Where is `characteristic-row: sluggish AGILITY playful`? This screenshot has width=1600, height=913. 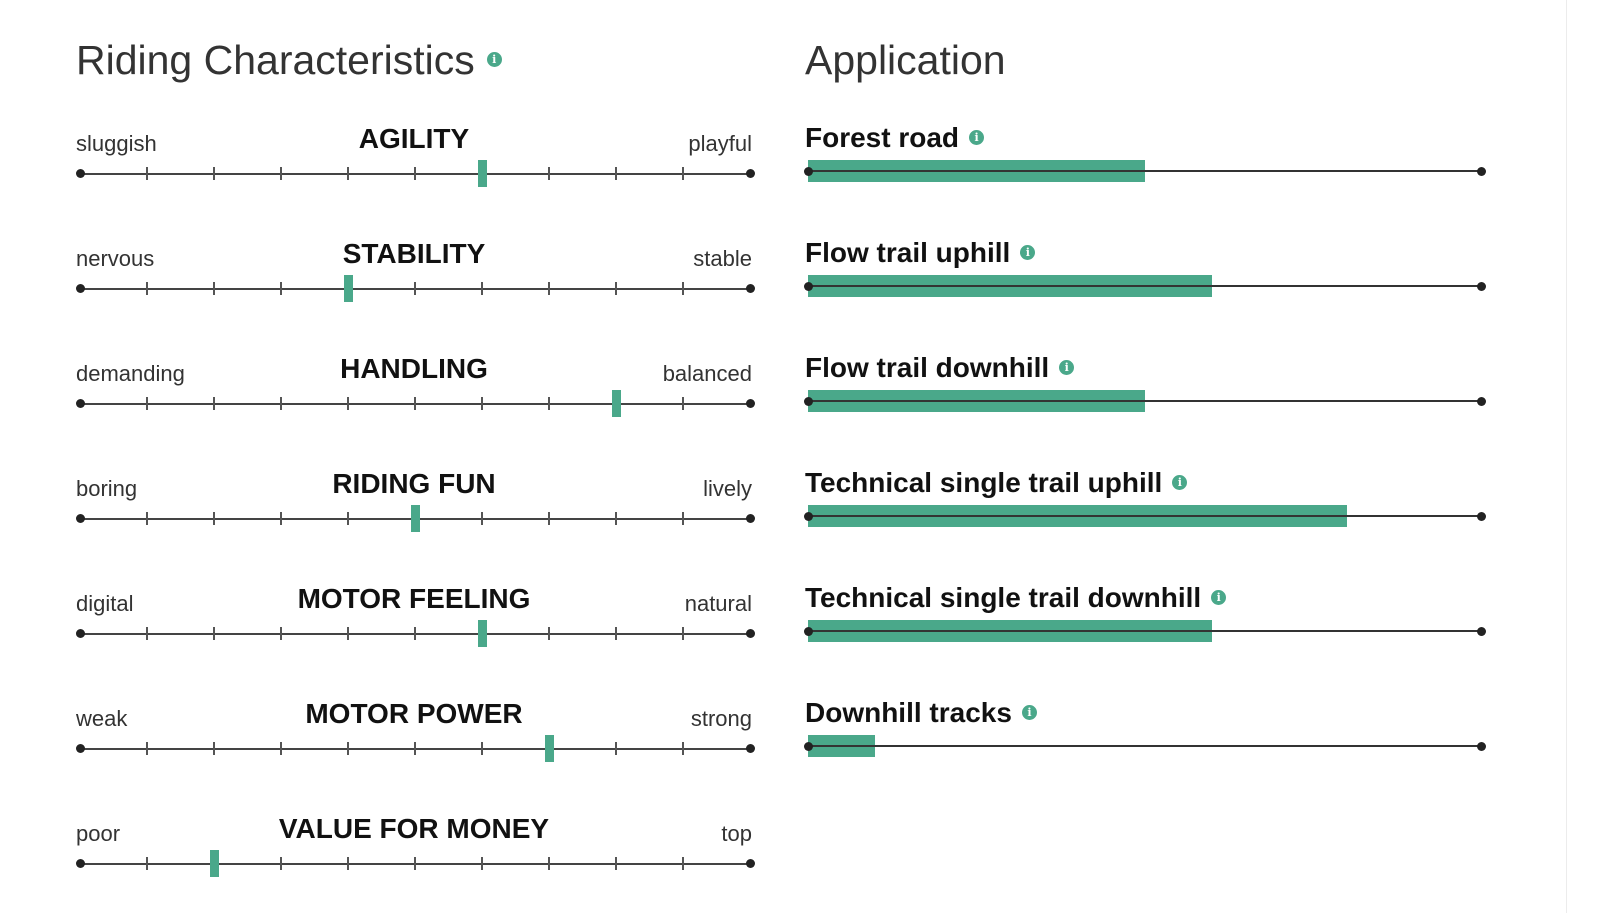
characteristic-row: sluggish AGILITY playful is located at coordinates (415, 158).